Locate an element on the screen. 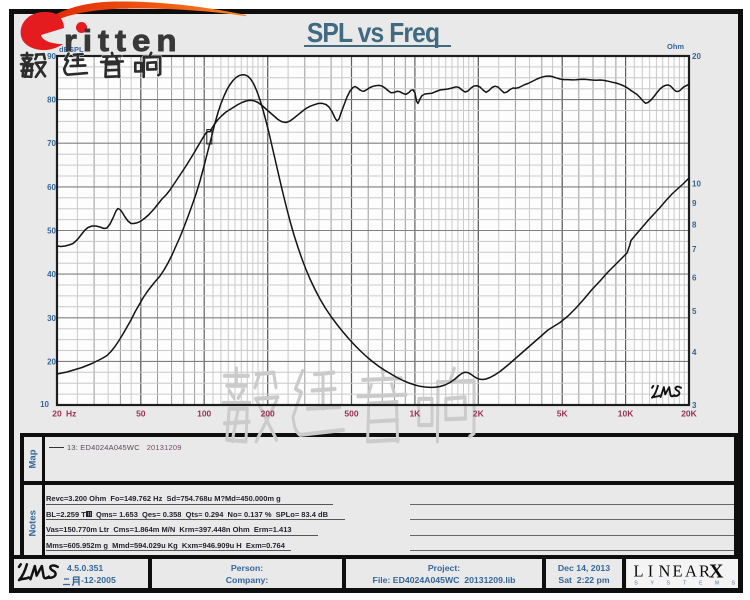  svg-text: M is located at coordinates (717, 584).